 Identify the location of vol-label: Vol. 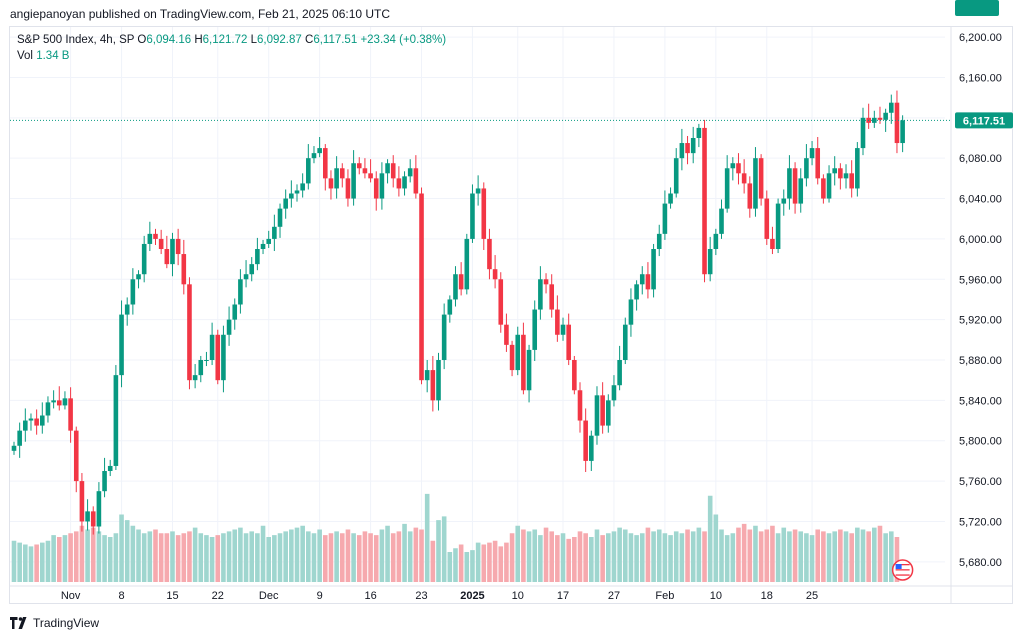
(25, 56).